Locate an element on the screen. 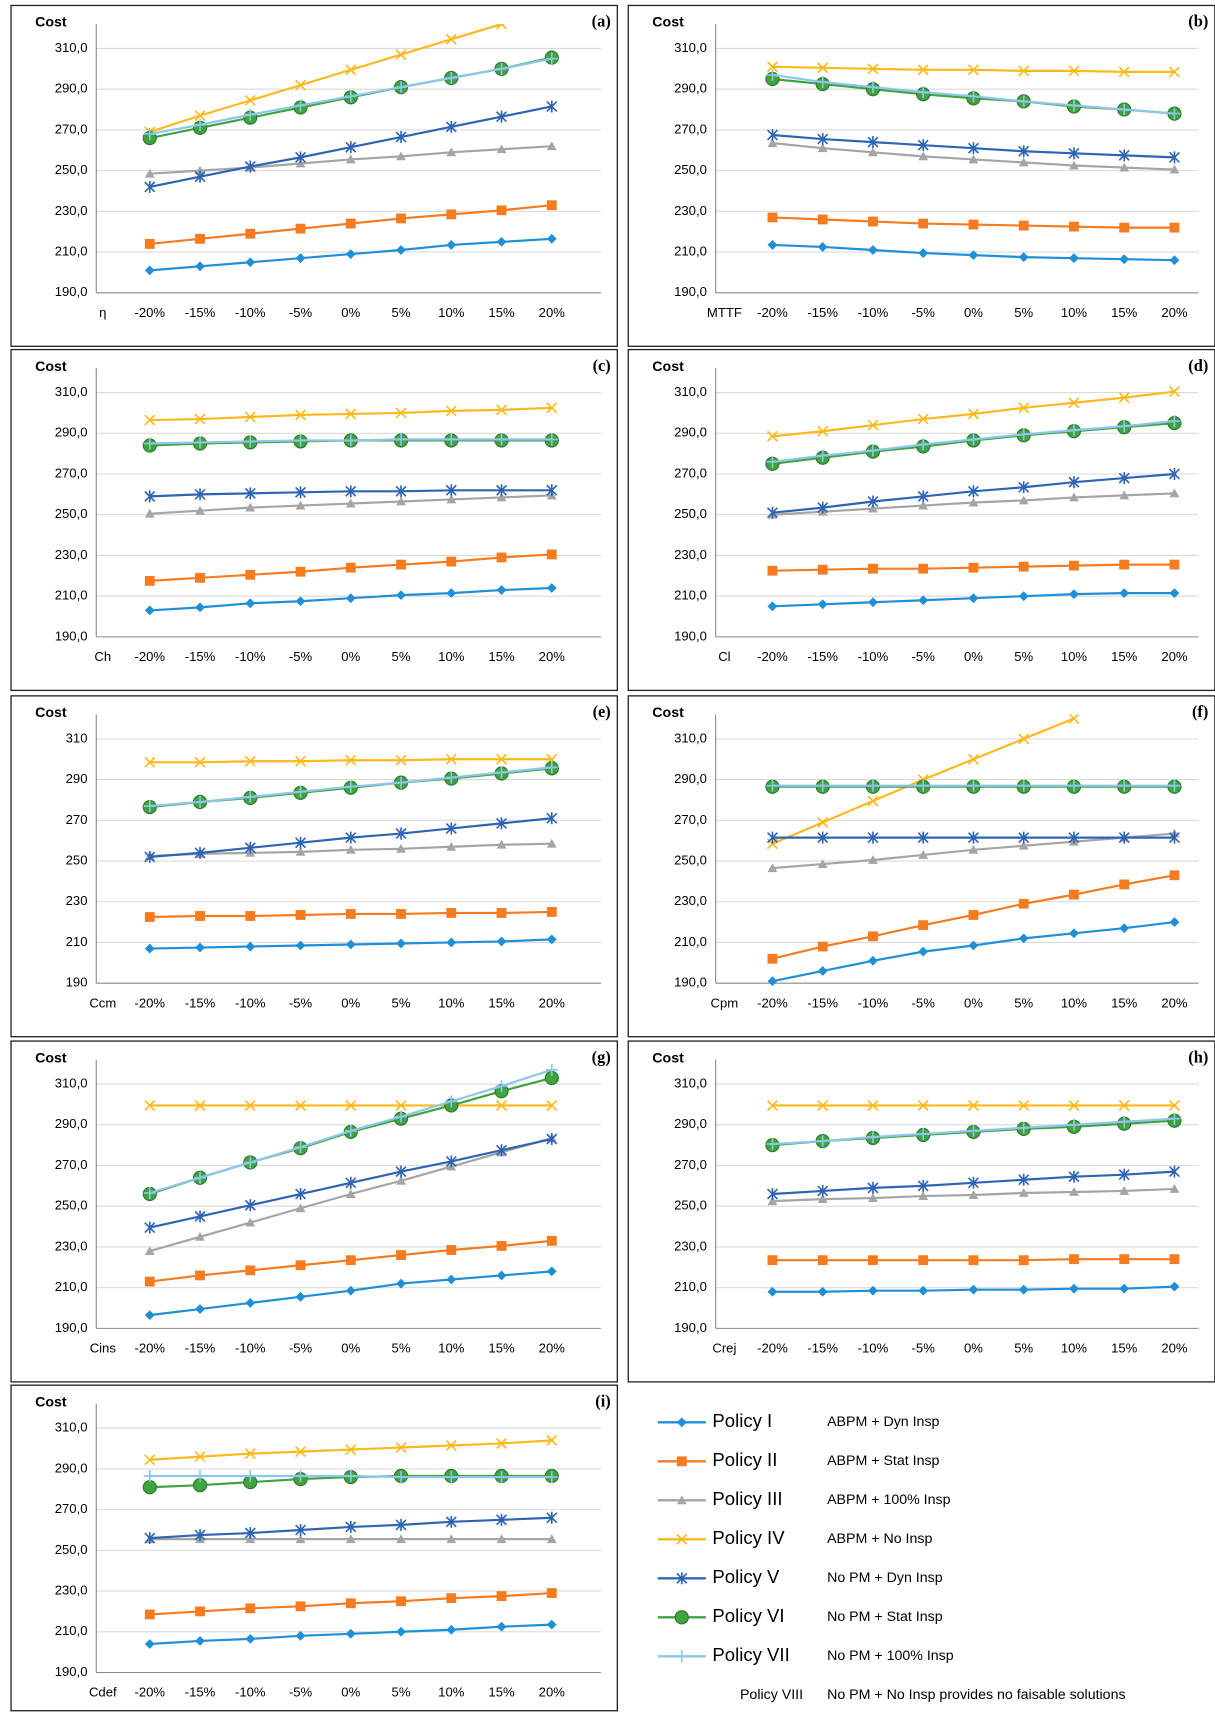  x-axis-title: Cdef is located at coordinates (103, 1692).